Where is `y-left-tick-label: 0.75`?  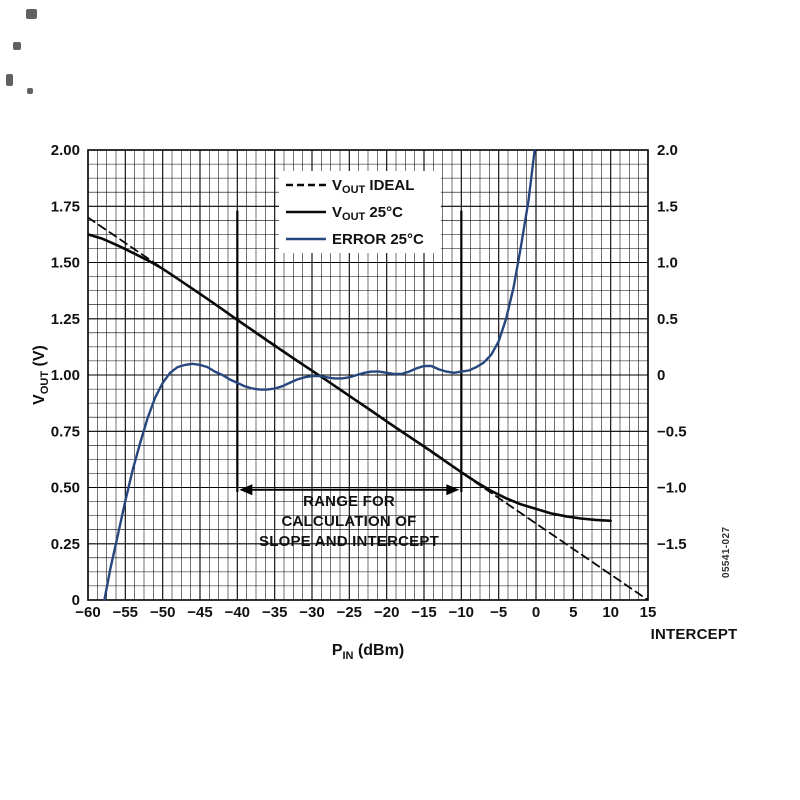
y-left-tick-label: 0.75 is located at coordinates (65, 431).